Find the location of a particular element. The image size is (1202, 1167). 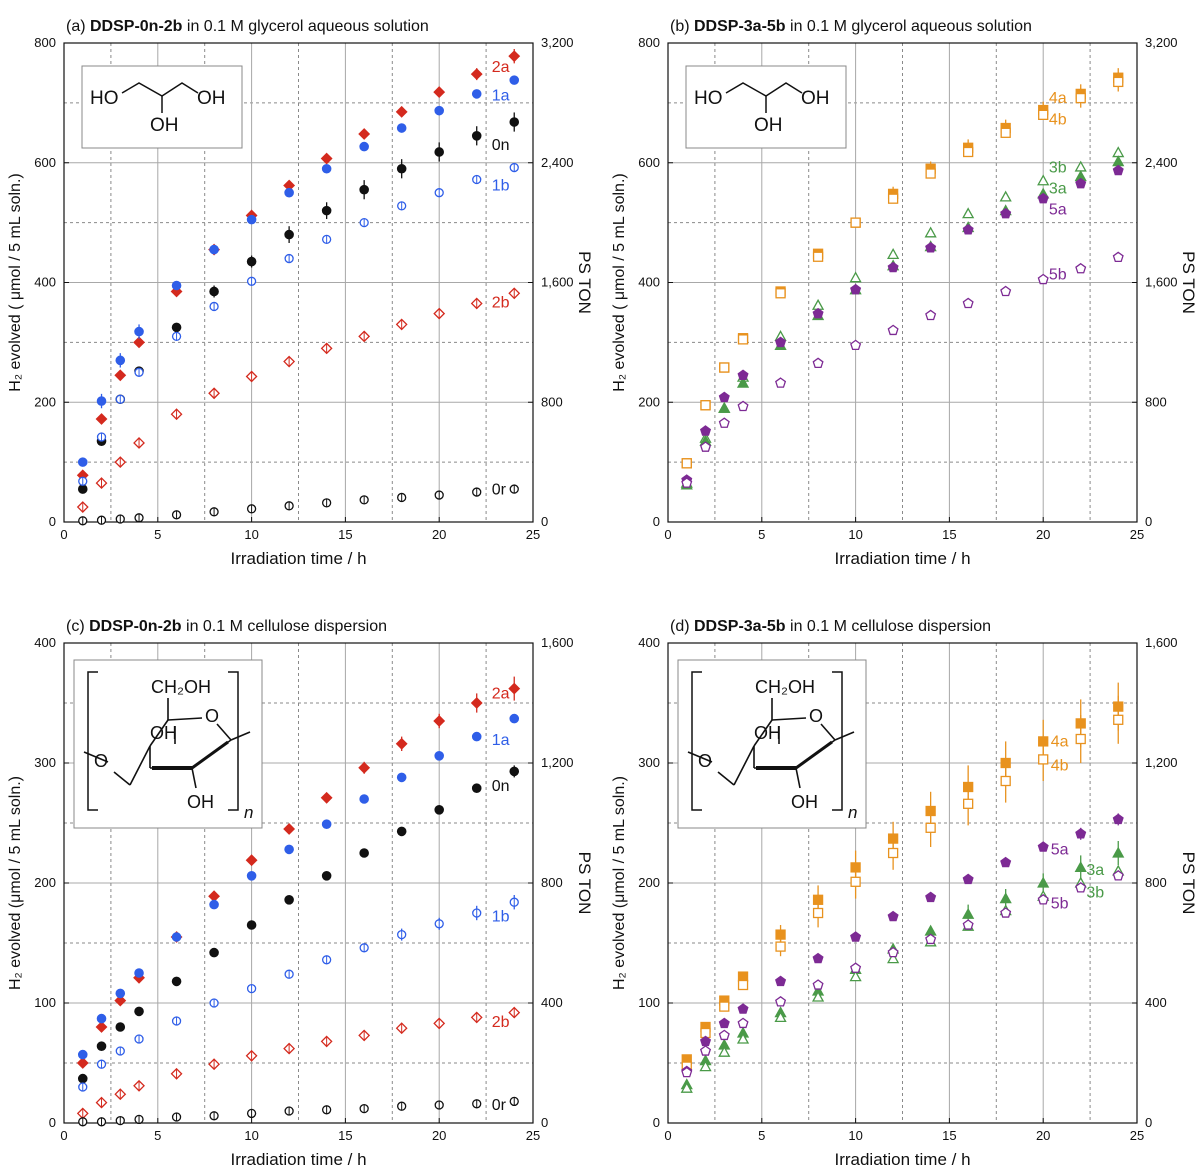

series-label-4b: 4b is located at coordinates (1058, 120).